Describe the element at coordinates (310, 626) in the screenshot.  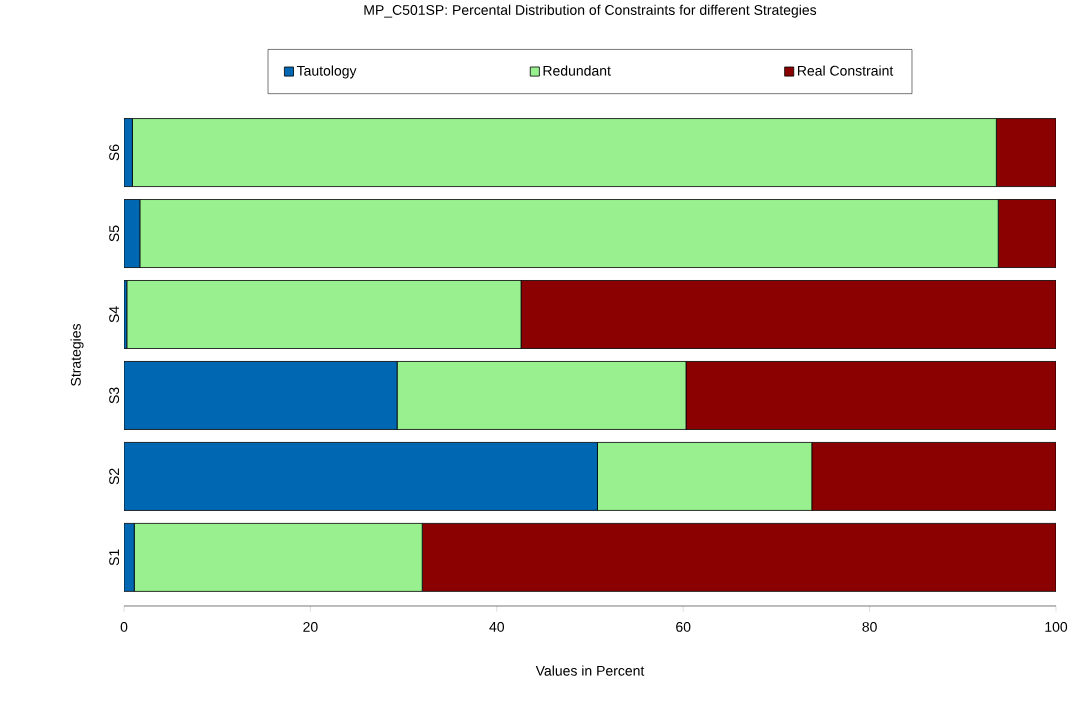
I see `x-tick-label: 20` at that location.